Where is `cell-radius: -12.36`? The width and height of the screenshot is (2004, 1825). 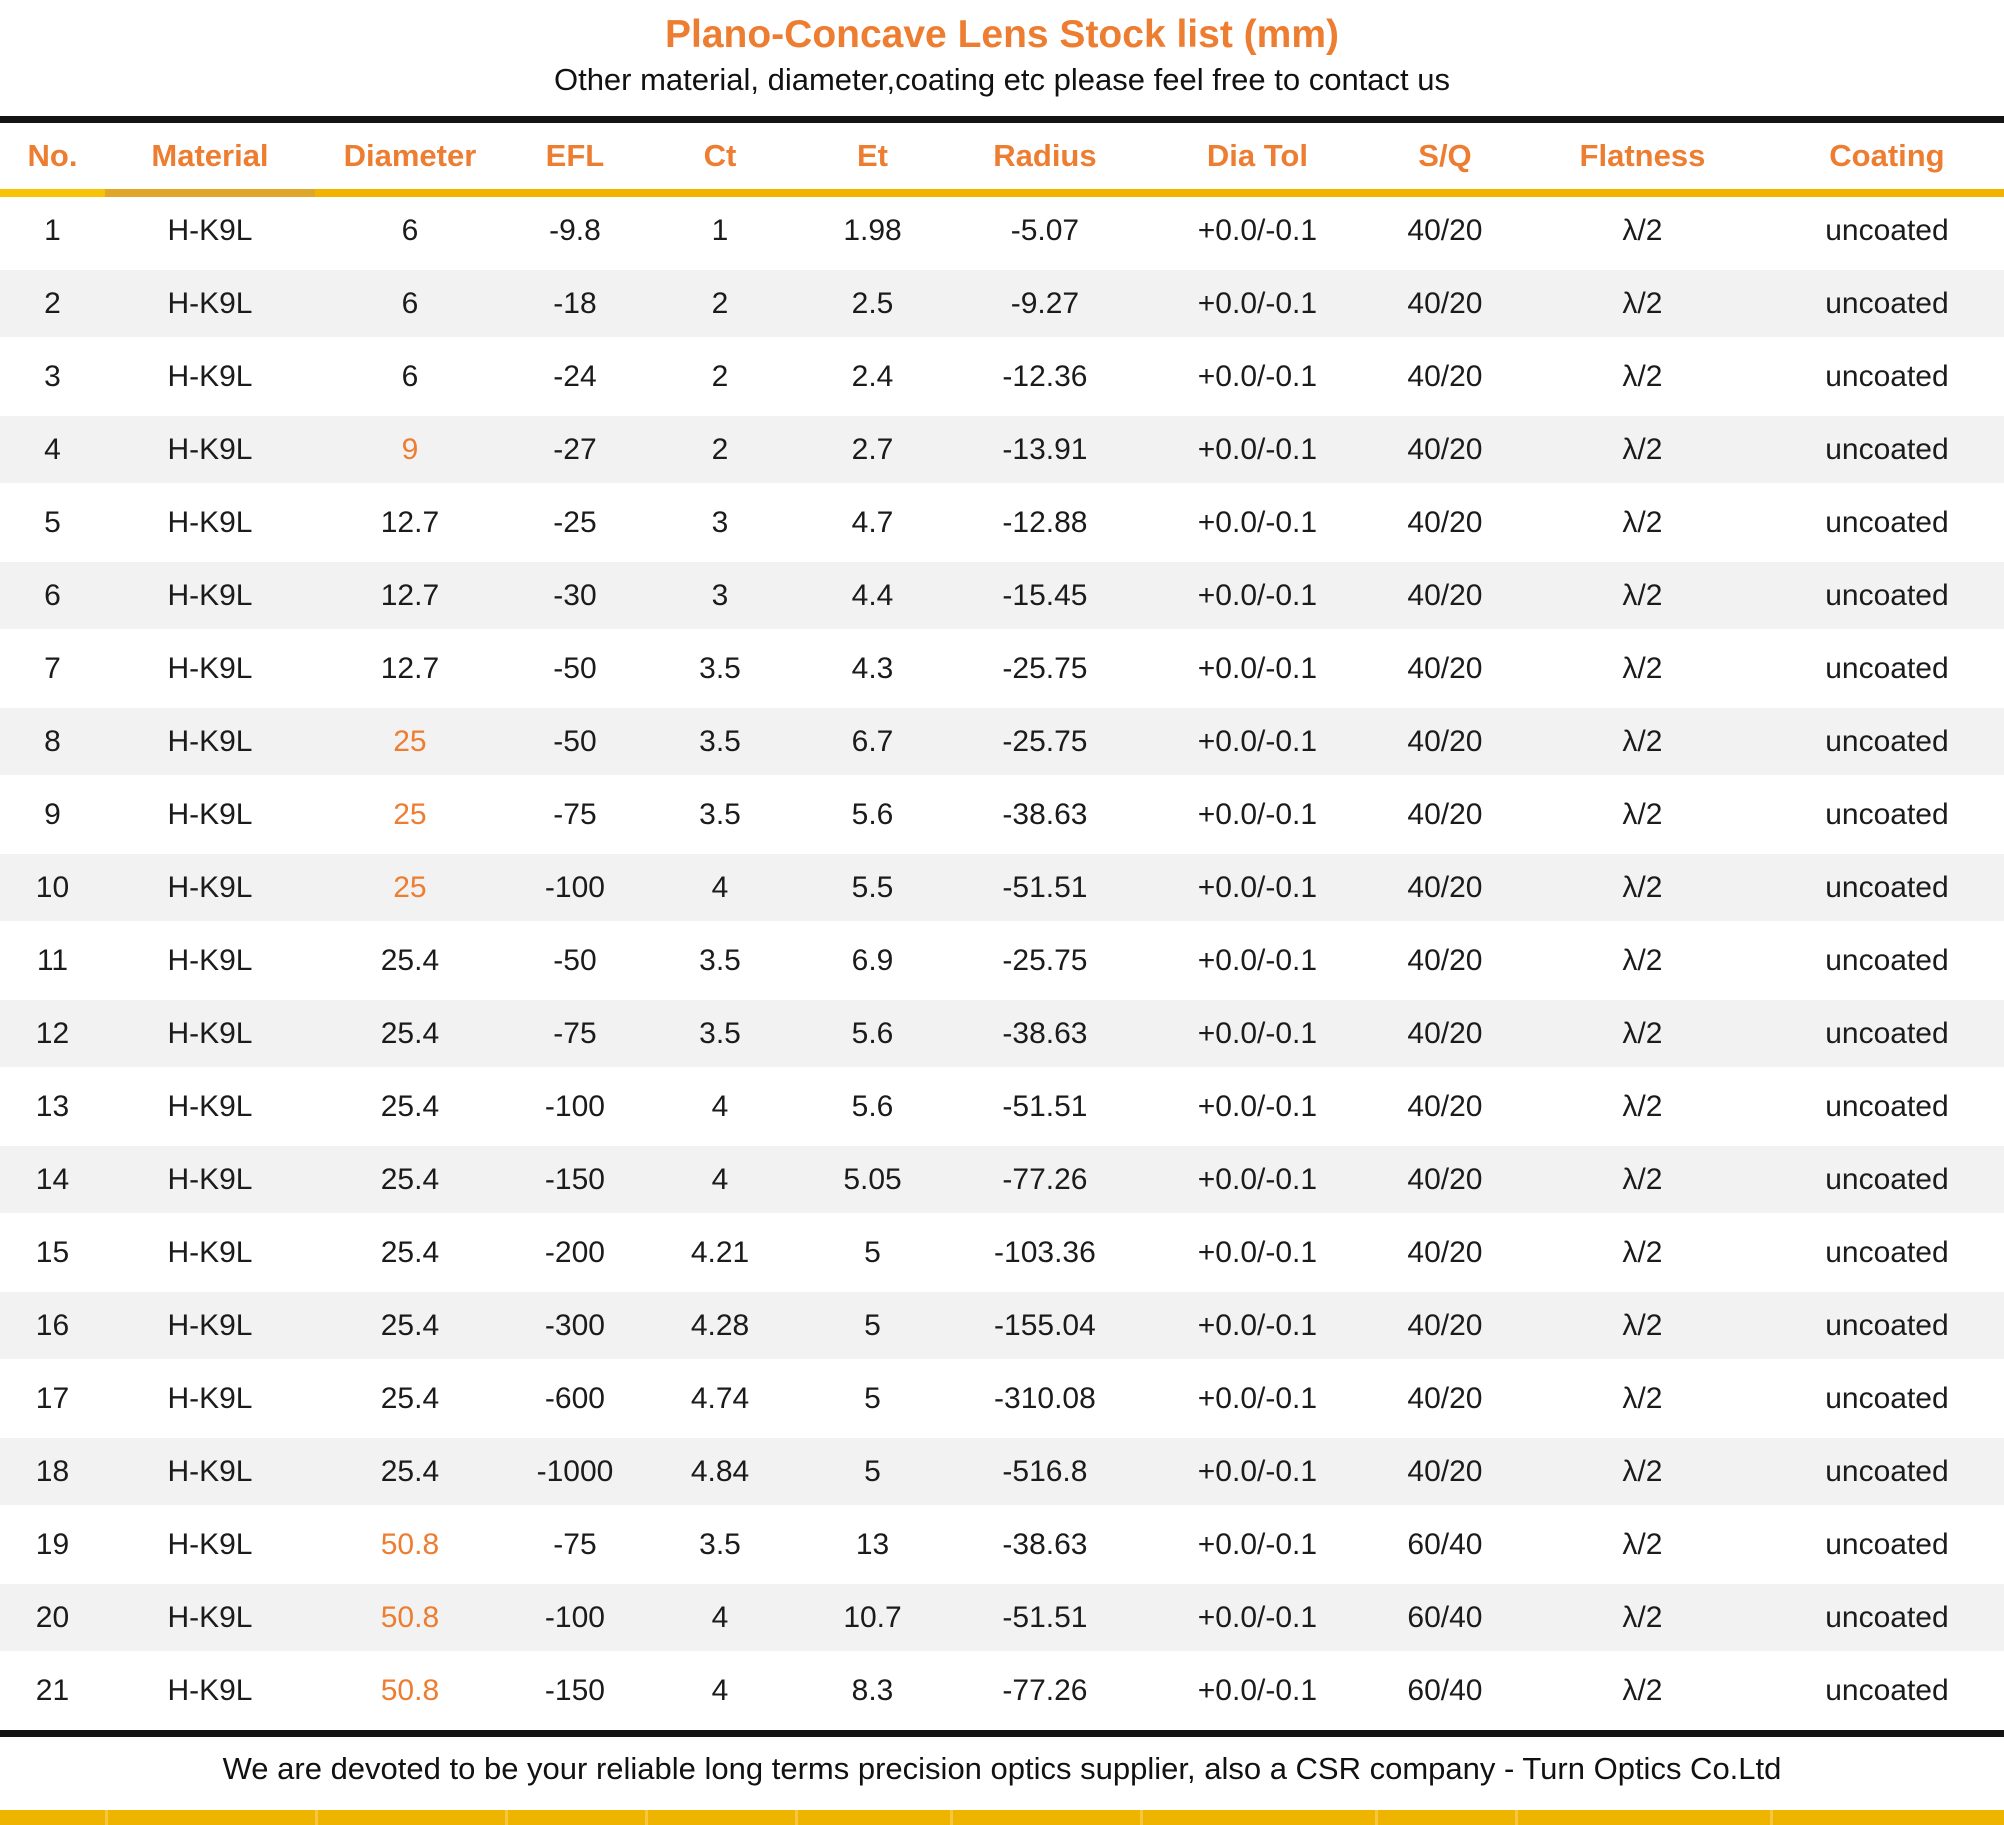
cell-radius: -12.36 is located at coordinates (1044, 378).